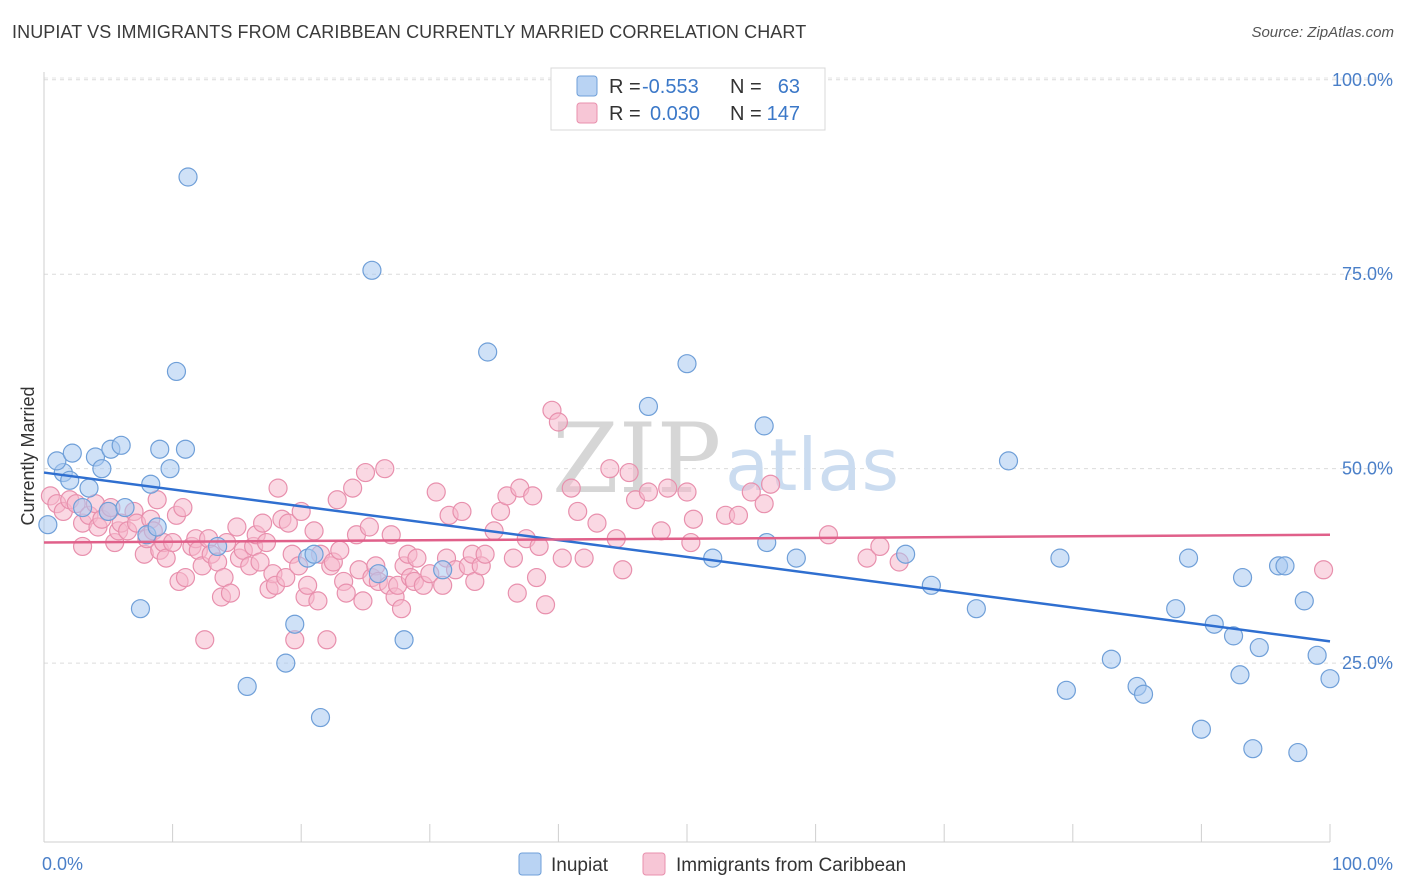 This screenshot has height=892, width=1406. What do you see at coordinates (1322, 32) in the screenshot?
I see `source-label: Source: ZipAtlas.com` at bounding box center [1322, 32].